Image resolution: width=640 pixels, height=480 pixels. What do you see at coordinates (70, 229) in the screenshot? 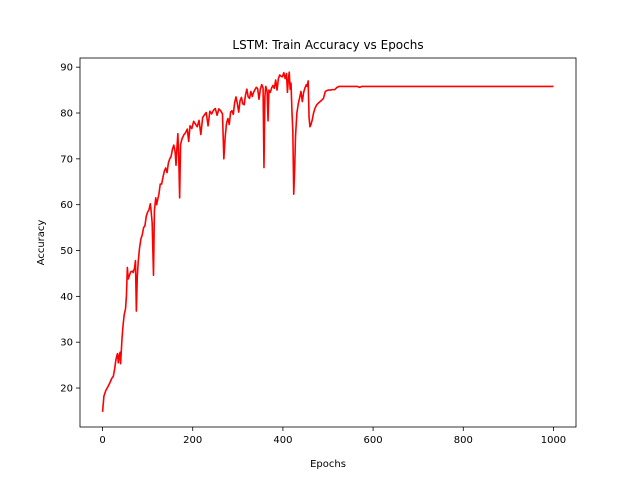
I see `y-axis: 20 30 40 50 60 70 80 90` at bounding box center [70, 229].